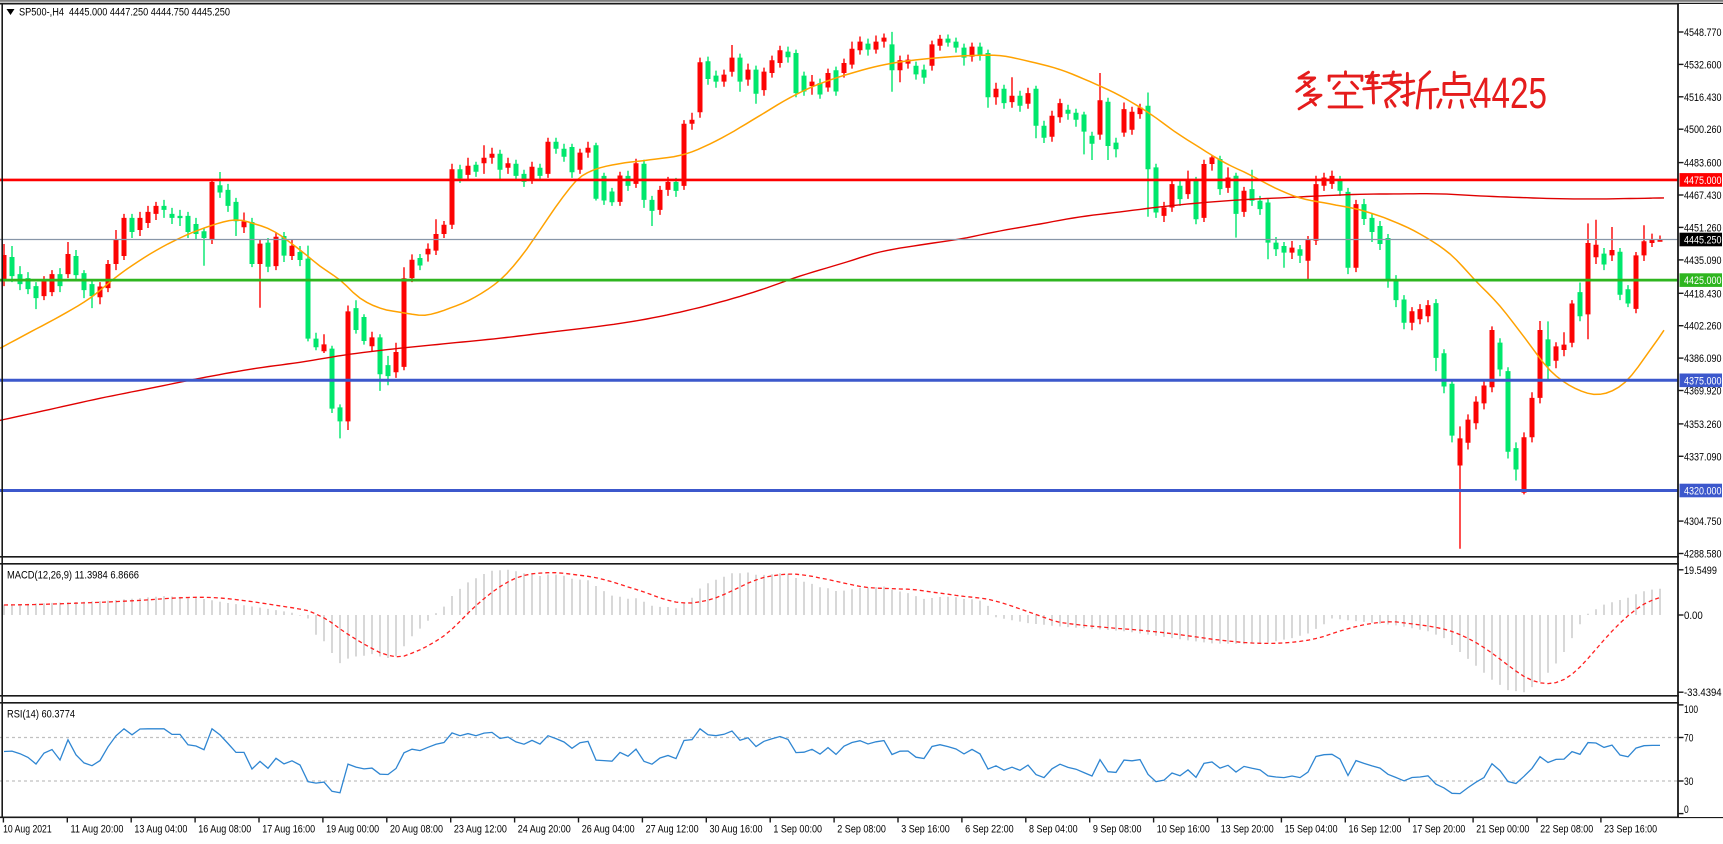 This screenshot has height=844, width=1723. I want to click on svg-text: 4516.430, so click(1703, 98).